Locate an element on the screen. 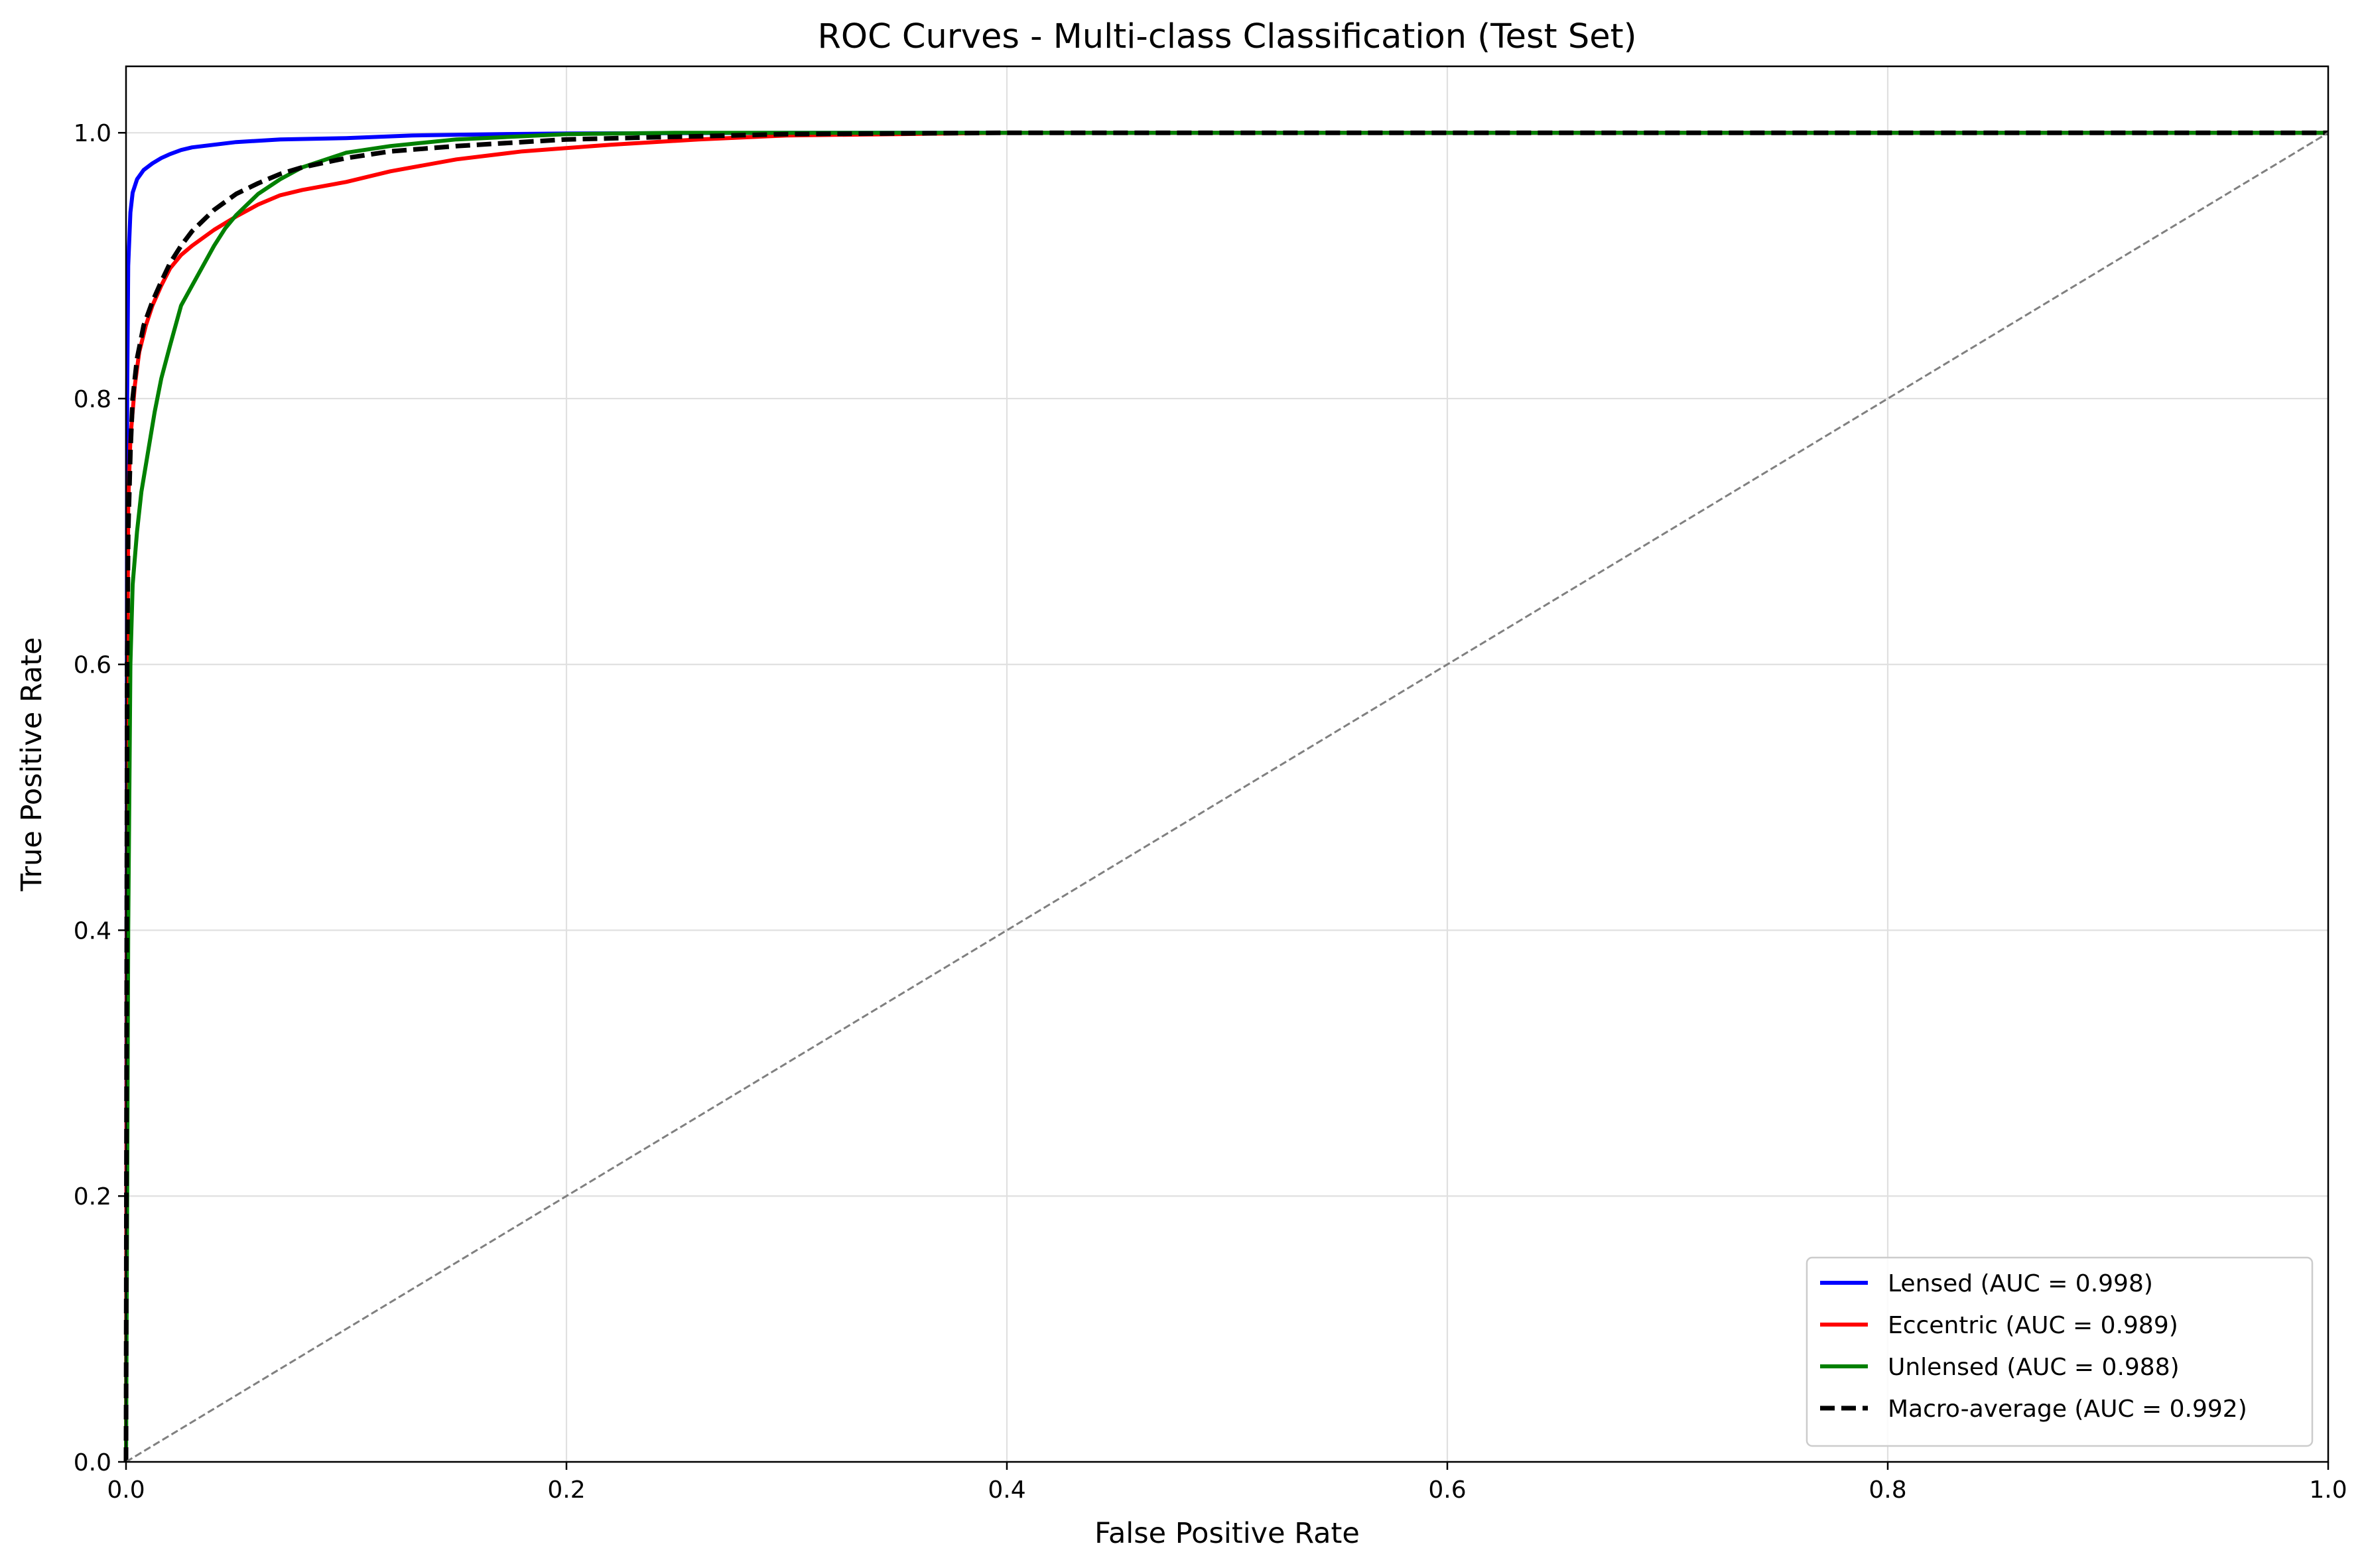 The width and height of the screenshot is (2364, 1568). x-tick-label-3: 0.6 is located at coordinates (1447, 1490).